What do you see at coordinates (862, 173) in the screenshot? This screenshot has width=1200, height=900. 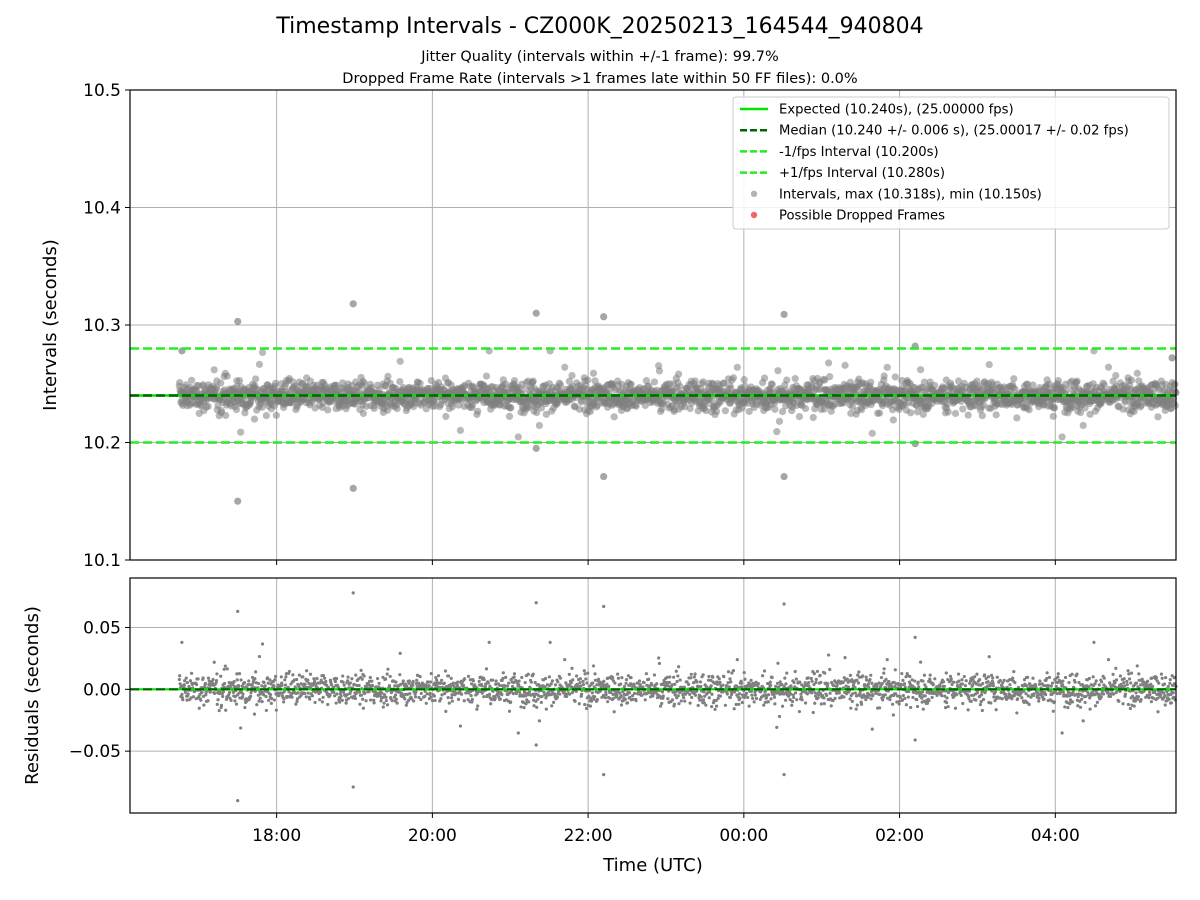 I see `legend-entry-label: +1/fps Interval (10.280s)` at bounding box center [862, 173].